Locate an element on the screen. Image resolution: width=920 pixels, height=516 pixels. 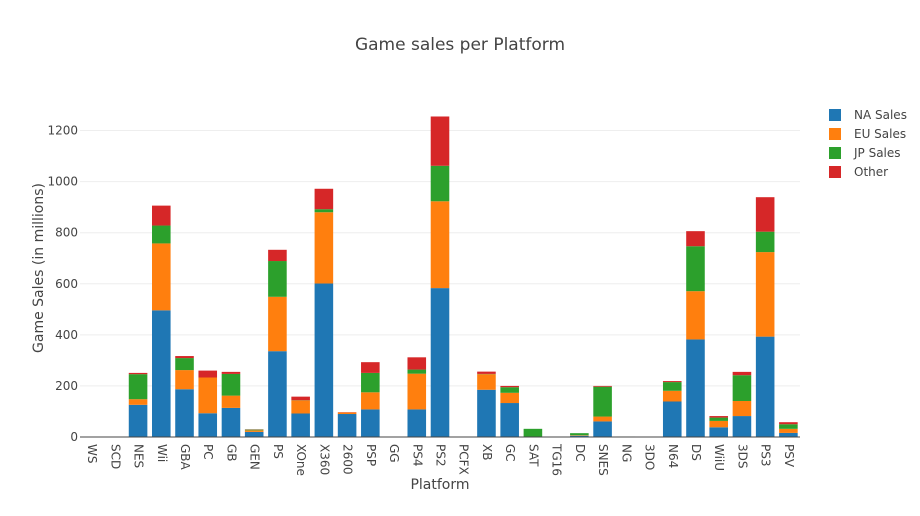
bar-na-sales-gen is located at coordinates (254, 434).